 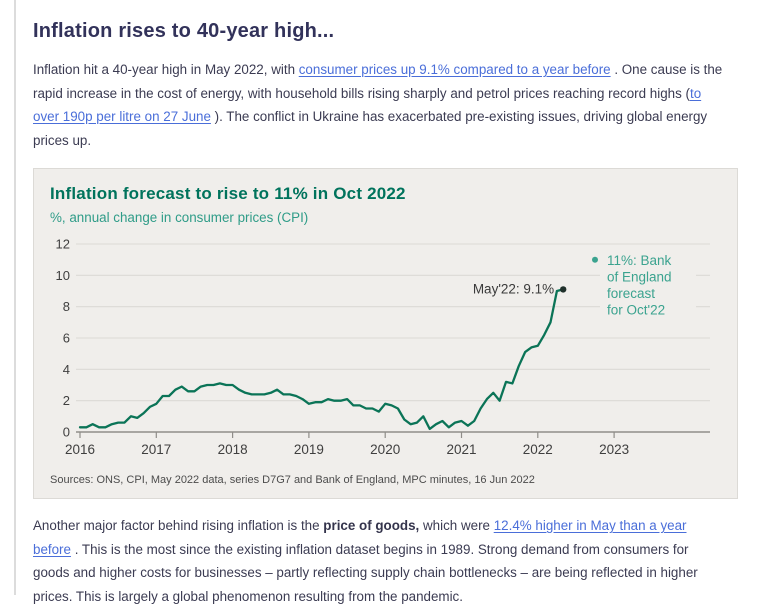 What do you see at coordinates (233, 449) in the screenshot?
I see `x-tick-label-2018: 2018` at bounding box center [233, 449].